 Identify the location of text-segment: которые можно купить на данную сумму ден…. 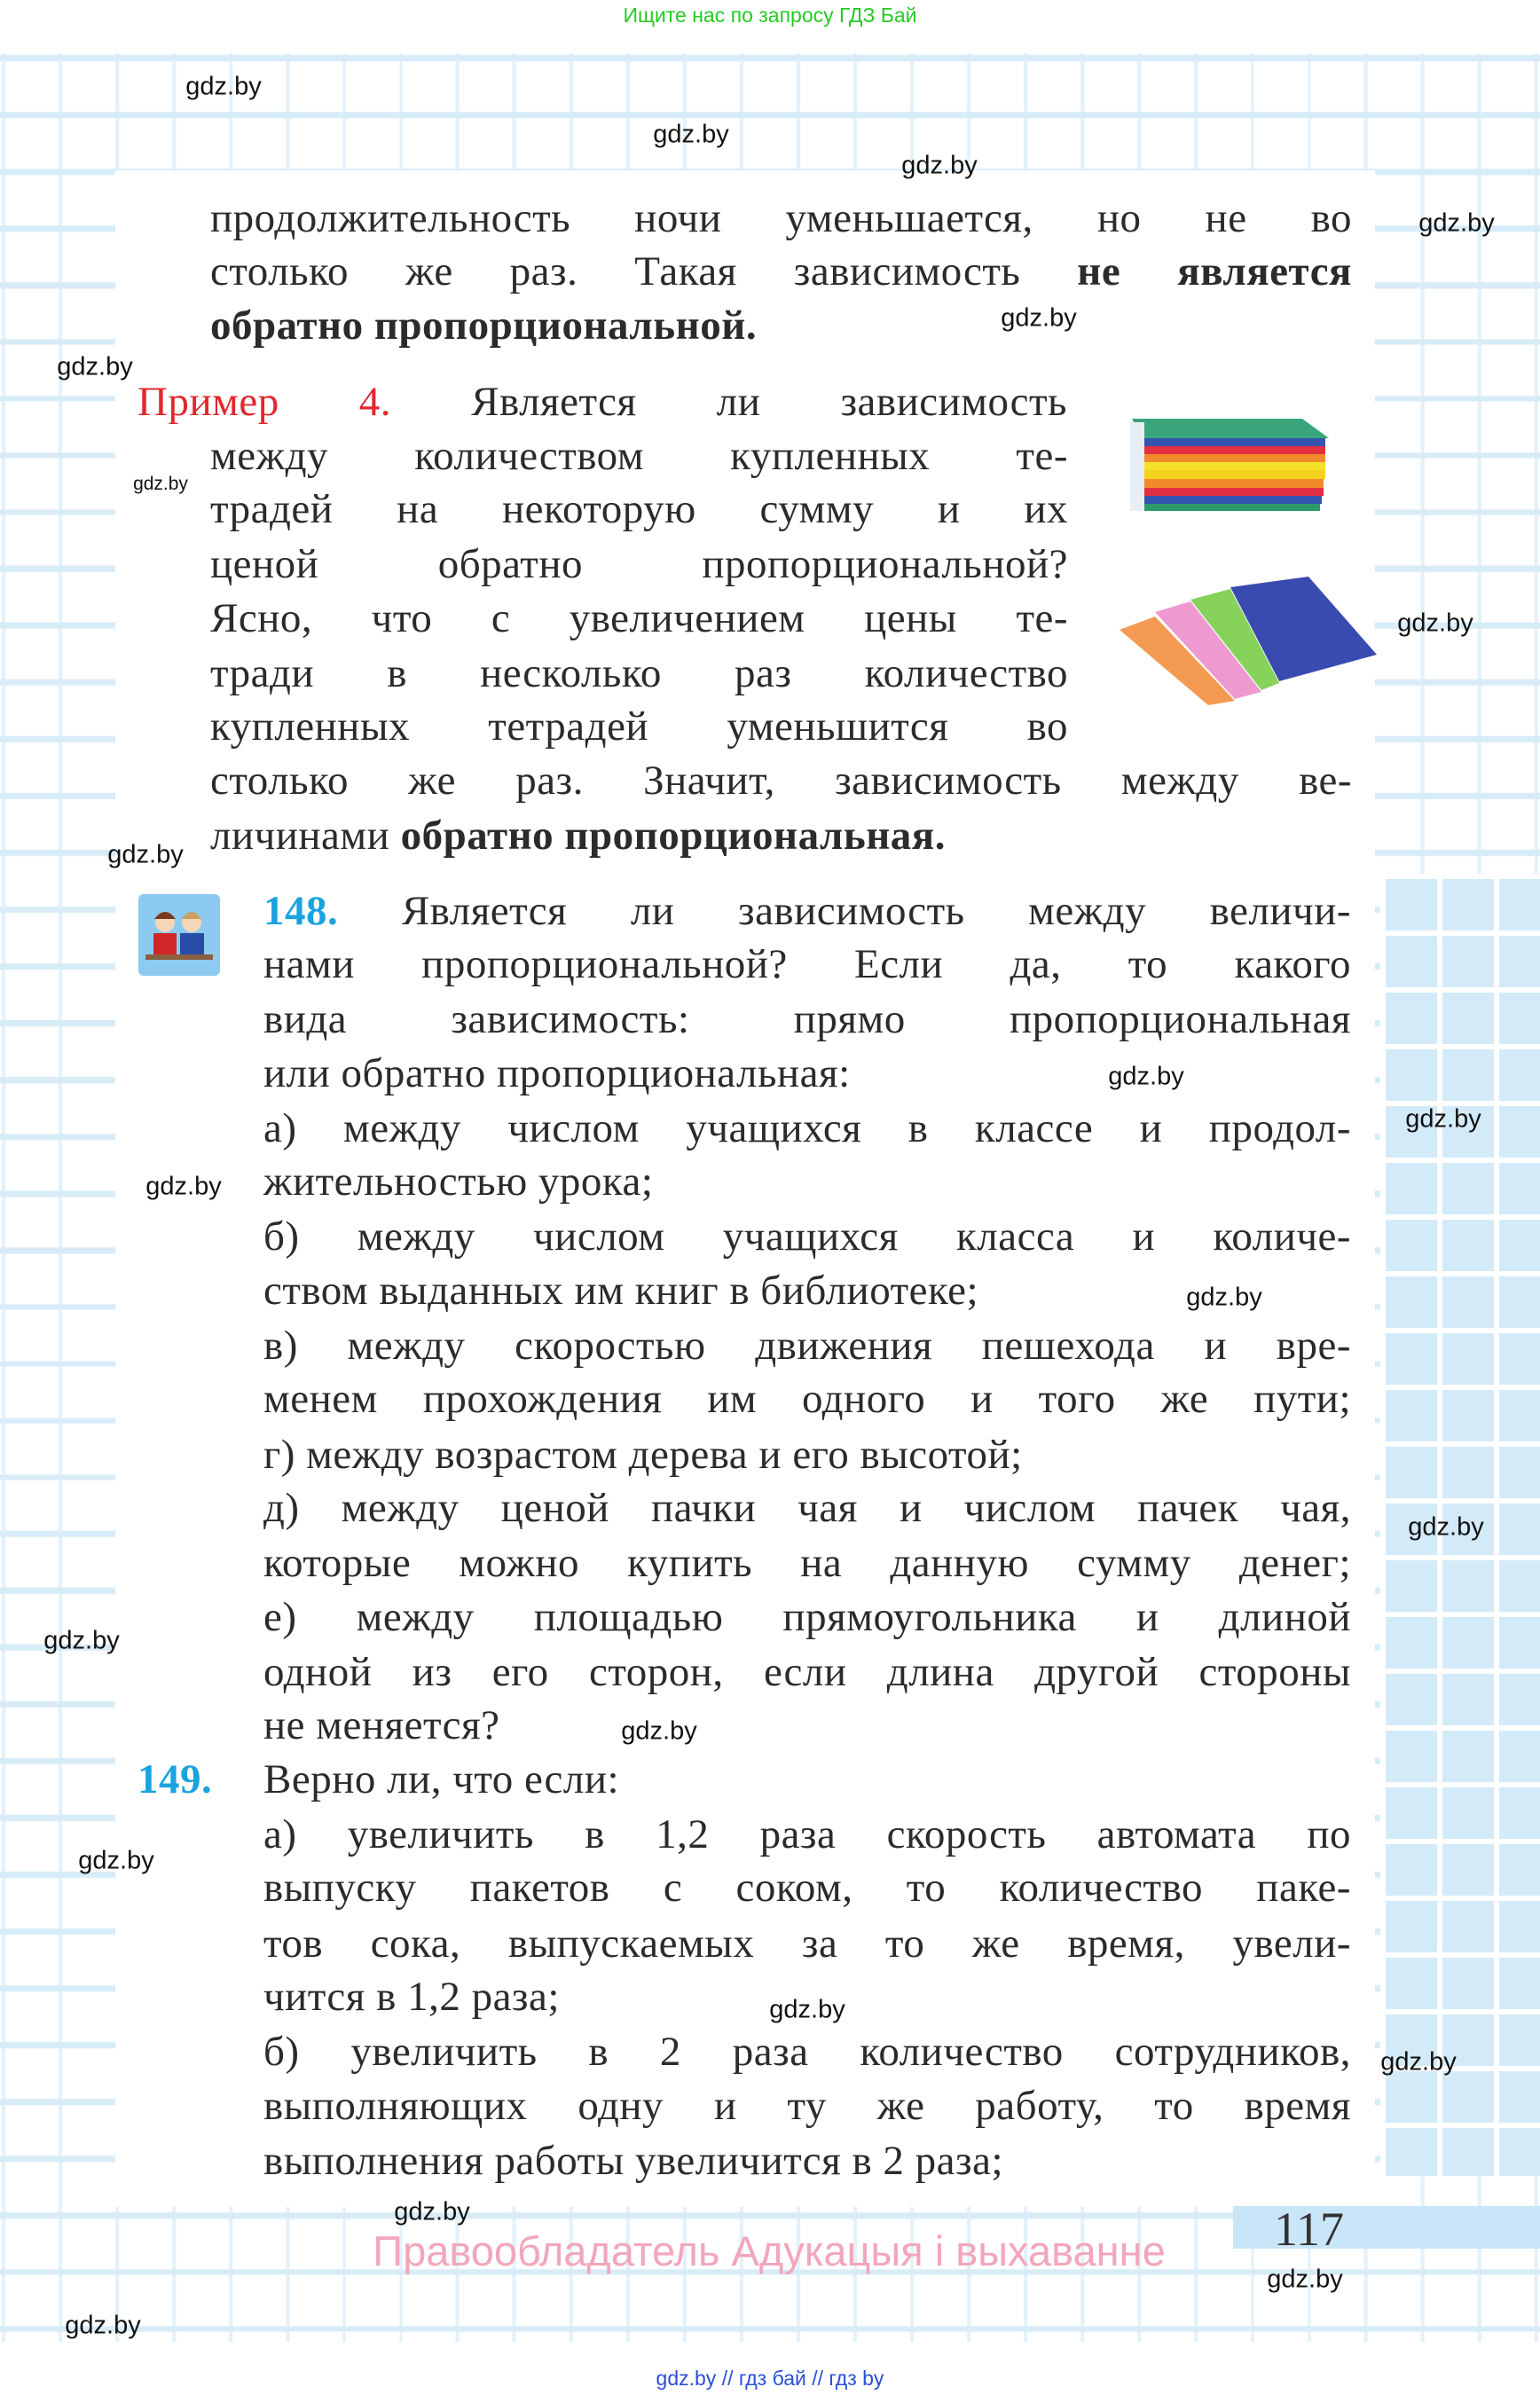
(807, 1563).